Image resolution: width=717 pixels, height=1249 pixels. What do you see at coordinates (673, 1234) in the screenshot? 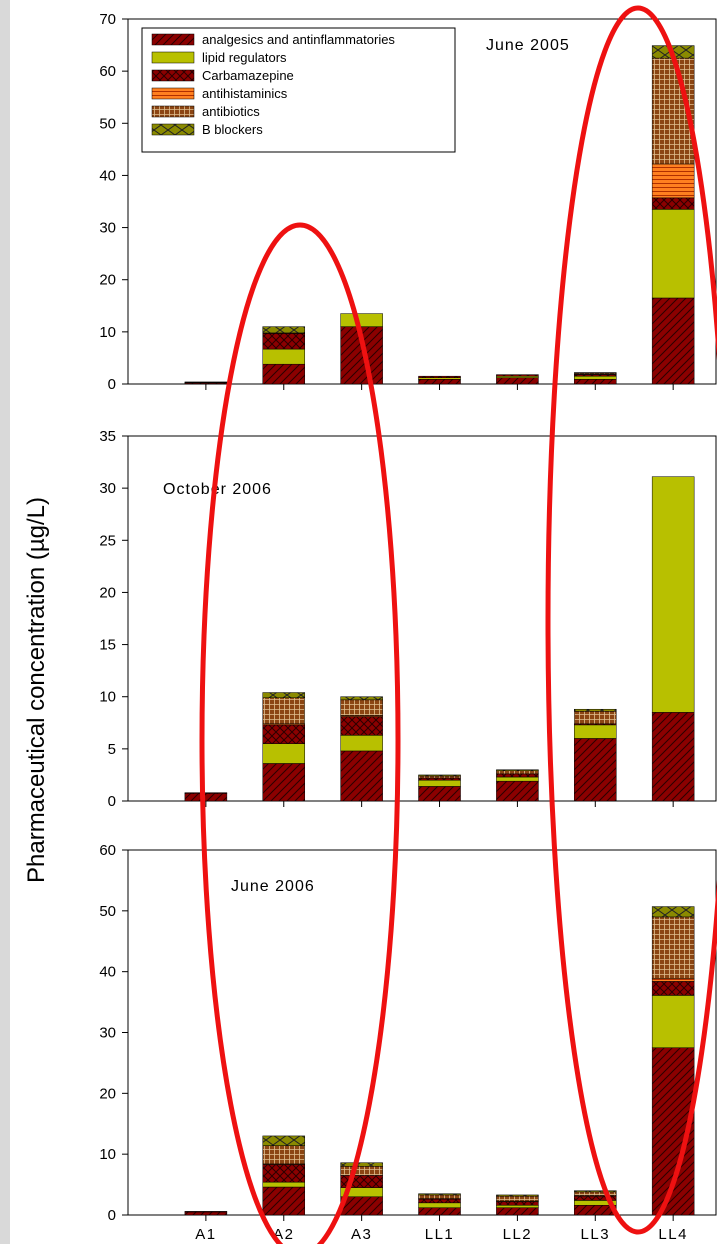
I see `x-tick-label: LL4` at bounding box center [673, 1234].